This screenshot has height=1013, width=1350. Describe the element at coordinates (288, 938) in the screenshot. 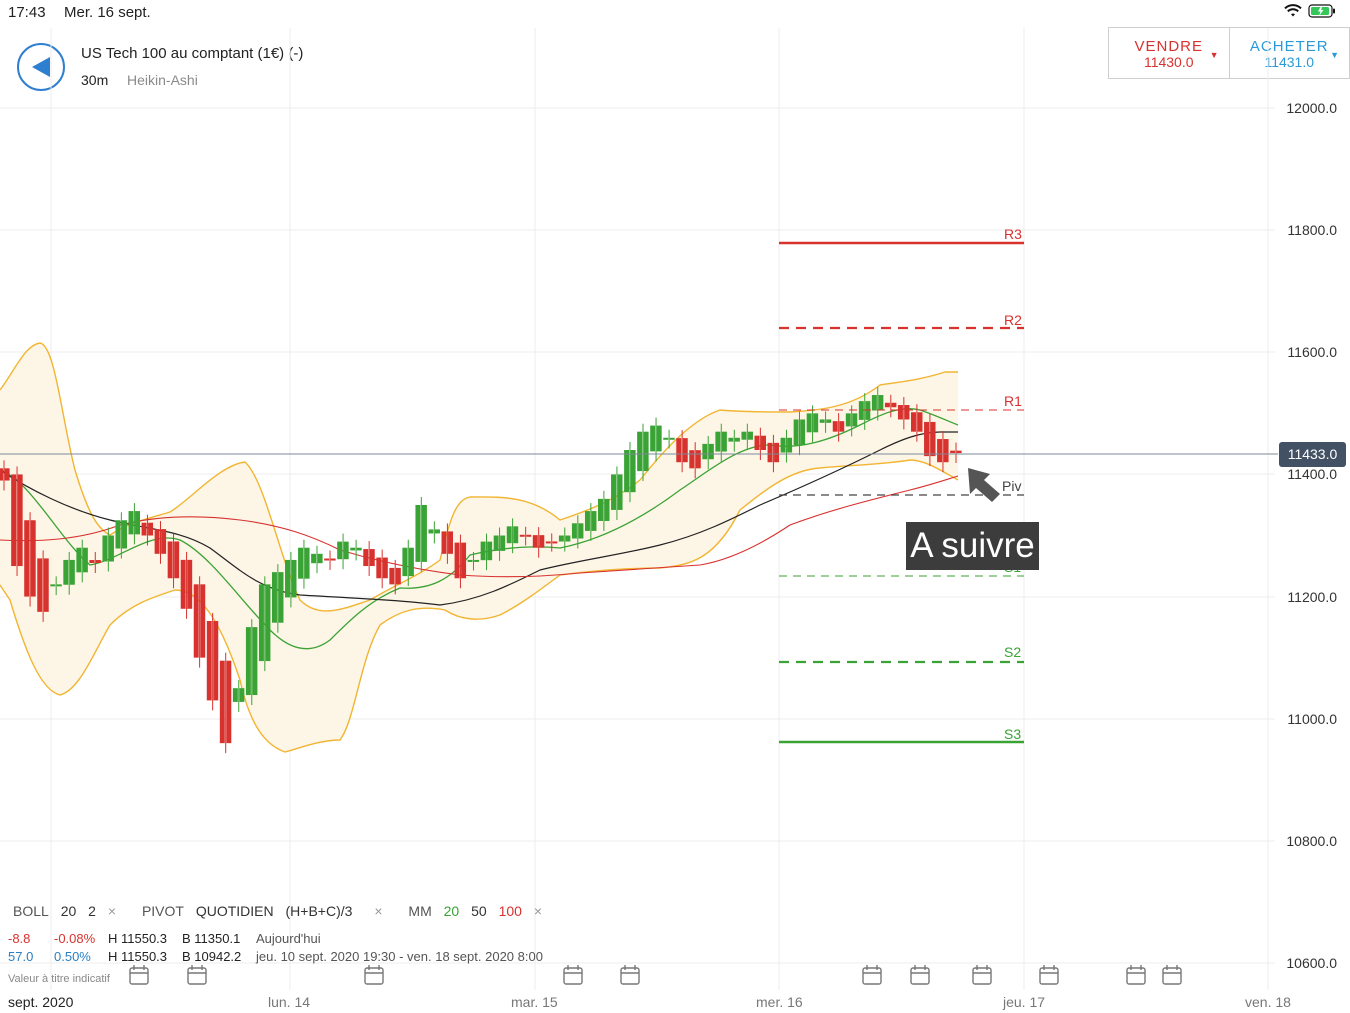

I see `stats-period: Aujourd'hui` at that location.